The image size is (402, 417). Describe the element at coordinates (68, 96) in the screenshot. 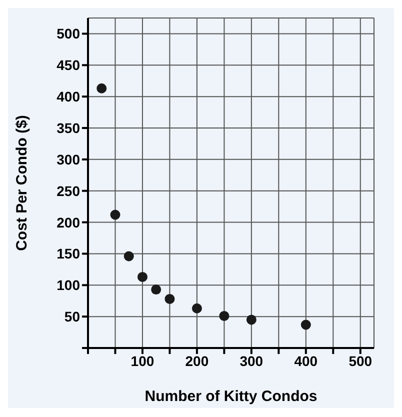

I see `y-tick-label: 400` at that location.